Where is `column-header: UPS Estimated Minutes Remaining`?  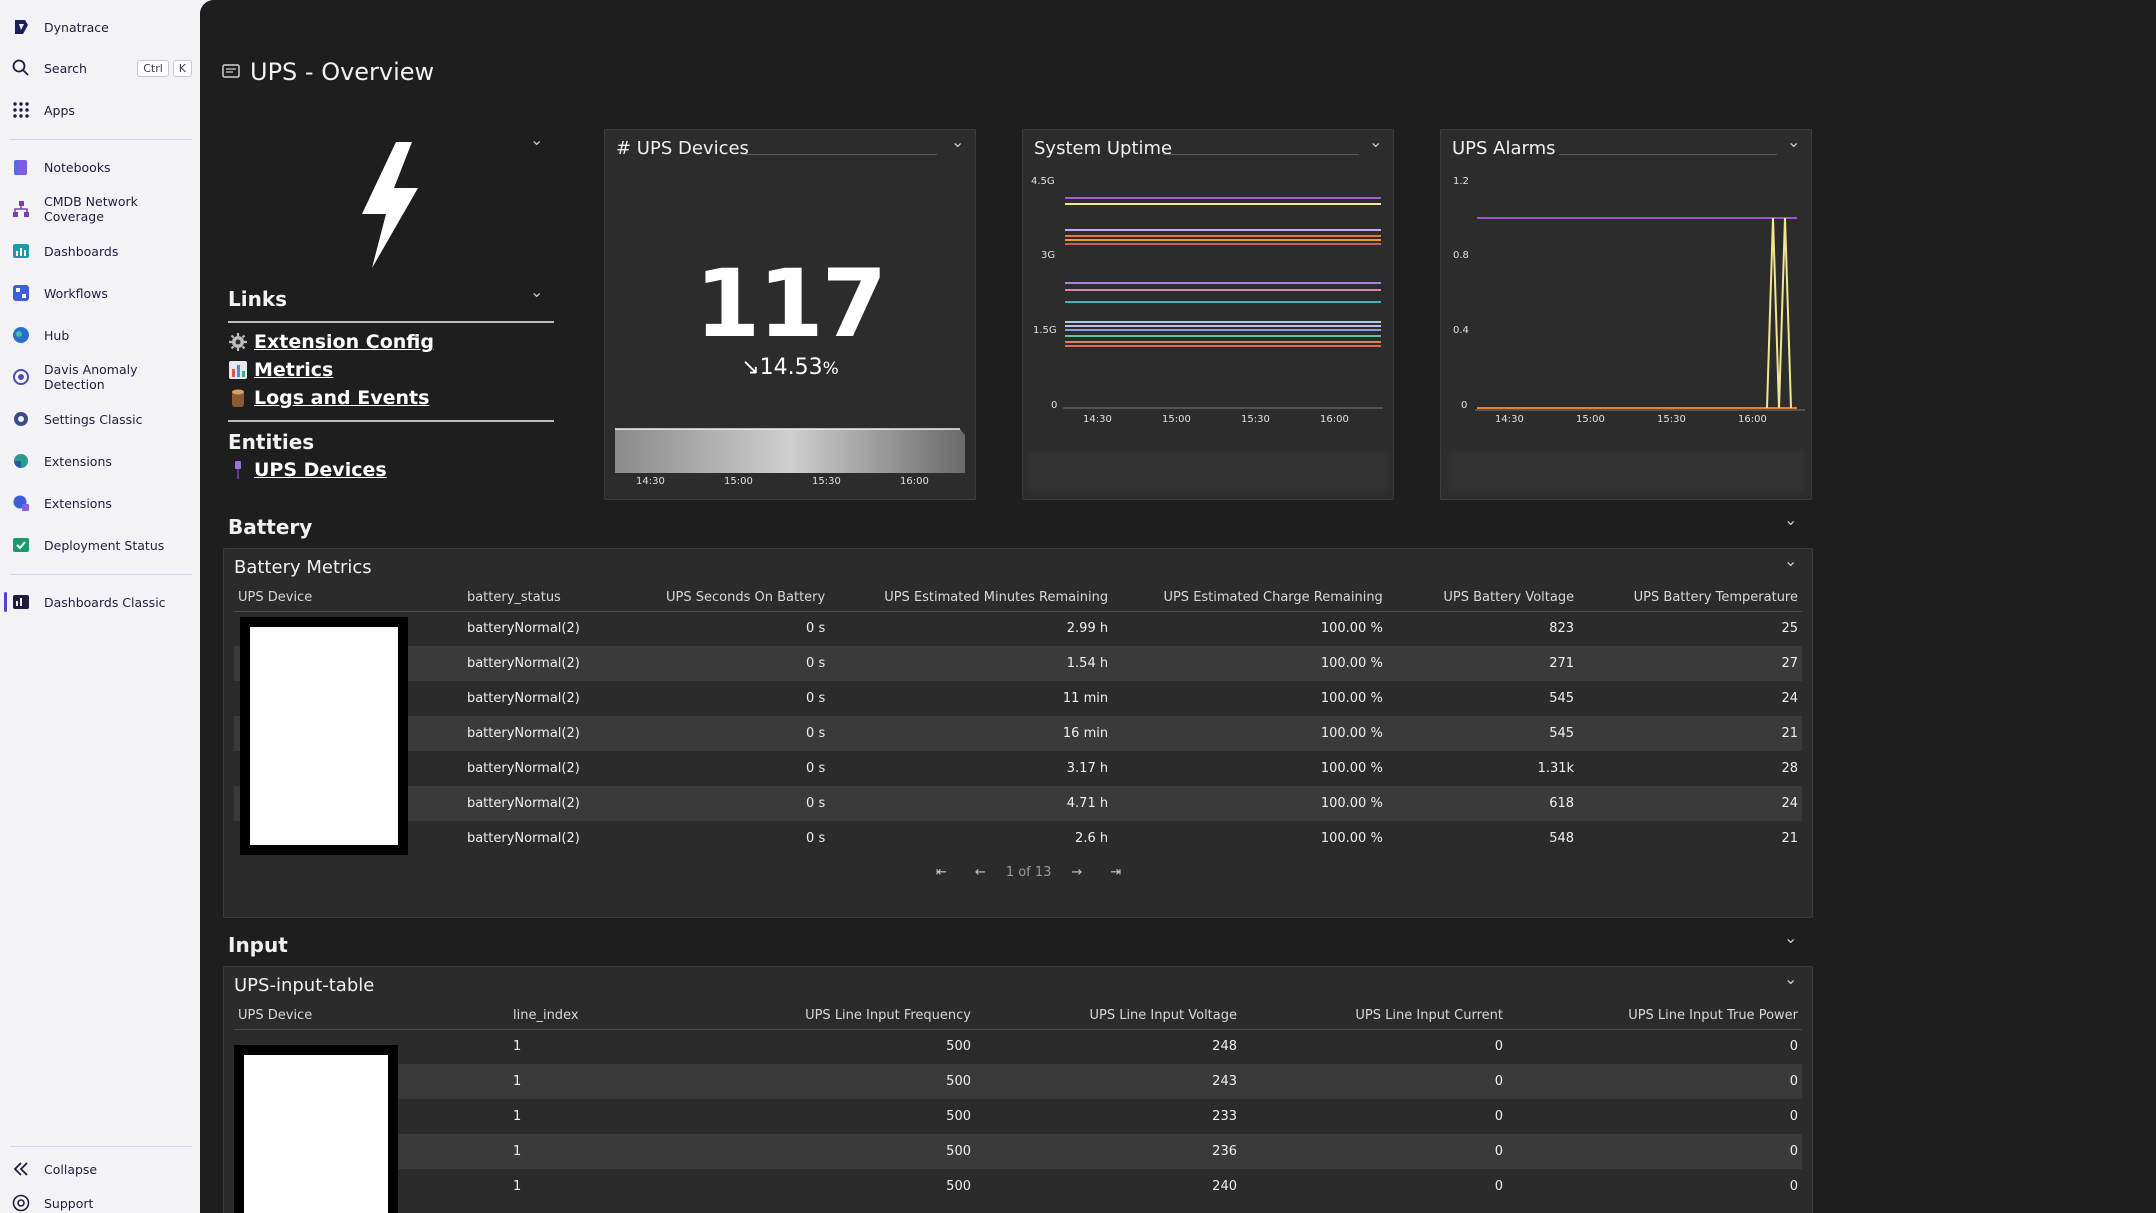
column-header: UPS Estimated Minutes Remaining is located at coordinates (971, 598).